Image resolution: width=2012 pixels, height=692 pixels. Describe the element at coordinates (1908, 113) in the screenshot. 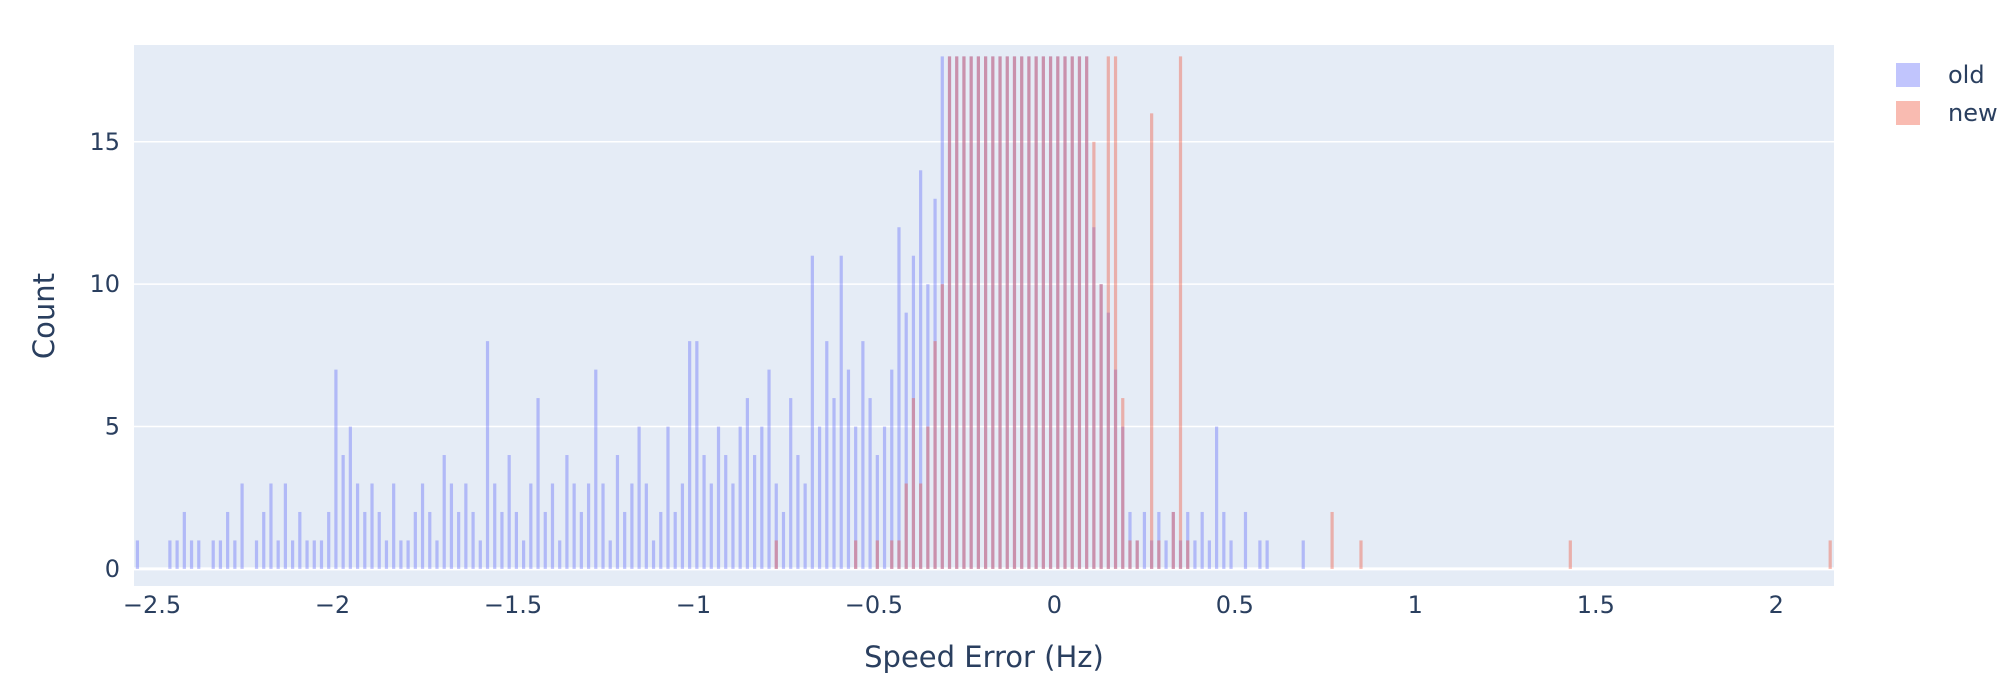

I see `legend-swatch-new` at that location.